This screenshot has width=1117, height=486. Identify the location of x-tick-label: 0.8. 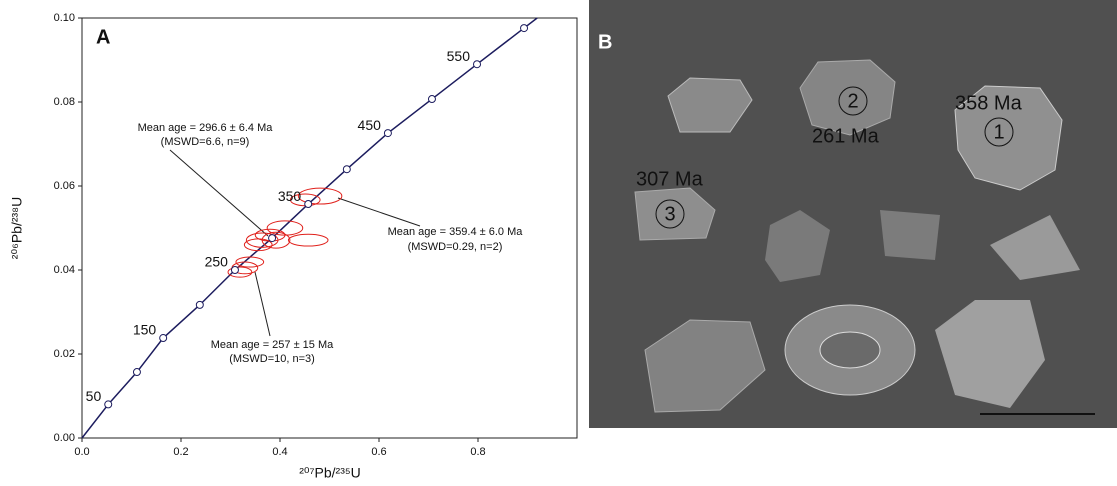
(477, 452).